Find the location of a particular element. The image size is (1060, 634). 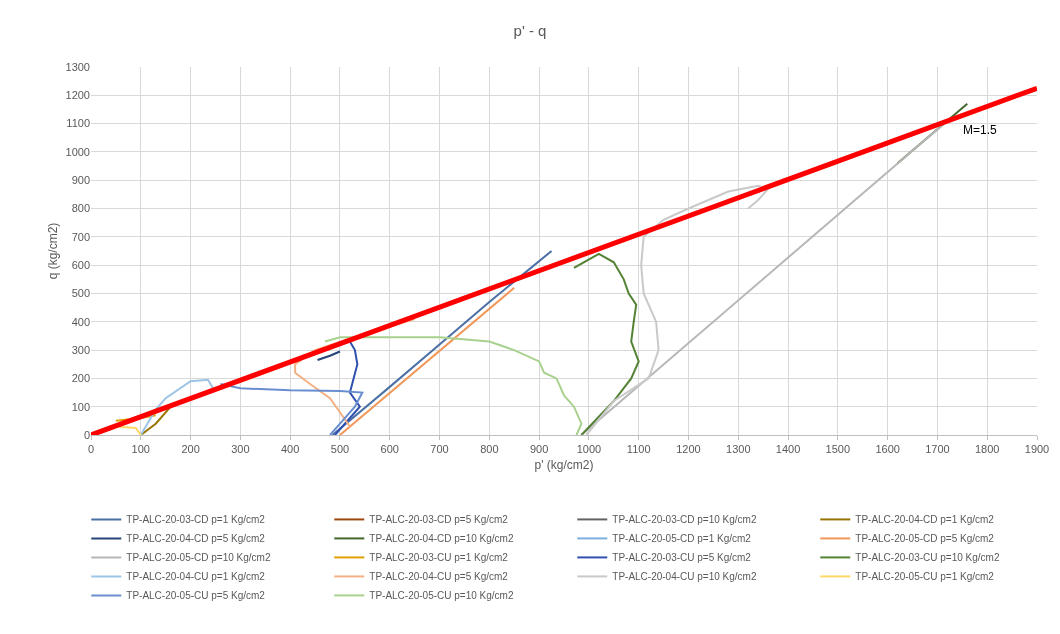

x-tick-label: 1900 is located at coordinates (1037, 449).